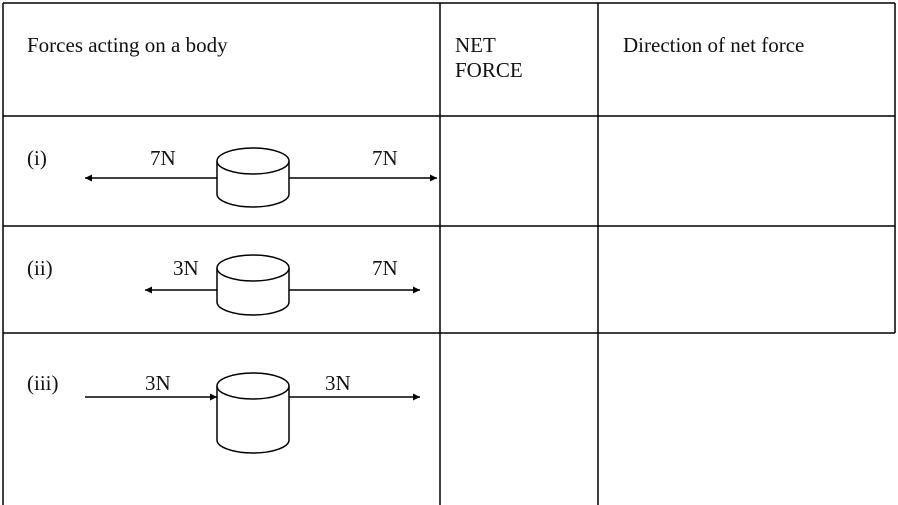  What do you see at coordinates (37, 158) in the screenshot?
I see `row-label: (i)` at bounding box center [37, 158].